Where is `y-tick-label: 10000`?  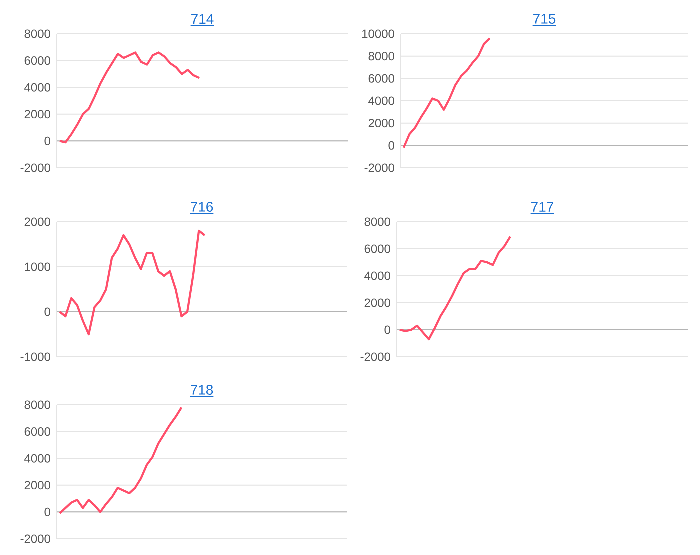 y-tick-label: 10000 is located at coordinates (378, 34).